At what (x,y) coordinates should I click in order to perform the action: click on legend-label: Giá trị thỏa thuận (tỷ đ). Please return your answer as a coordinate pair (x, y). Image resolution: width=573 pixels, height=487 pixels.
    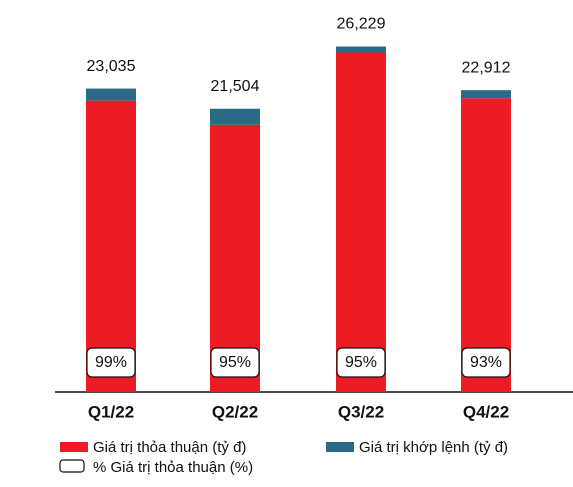
    Looking at the image, I should click on (169, 447).